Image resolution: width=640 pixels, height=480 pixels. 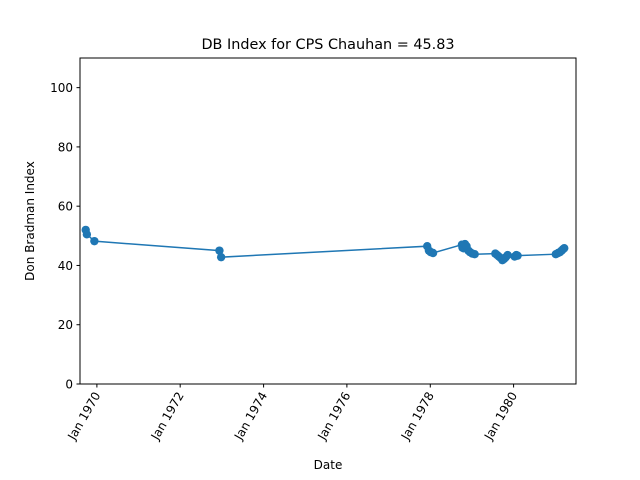 What do you see at coordinates (65, 266) in the screenshot?
I see `y-tick-label: 40` at bounding box center [65, 266].